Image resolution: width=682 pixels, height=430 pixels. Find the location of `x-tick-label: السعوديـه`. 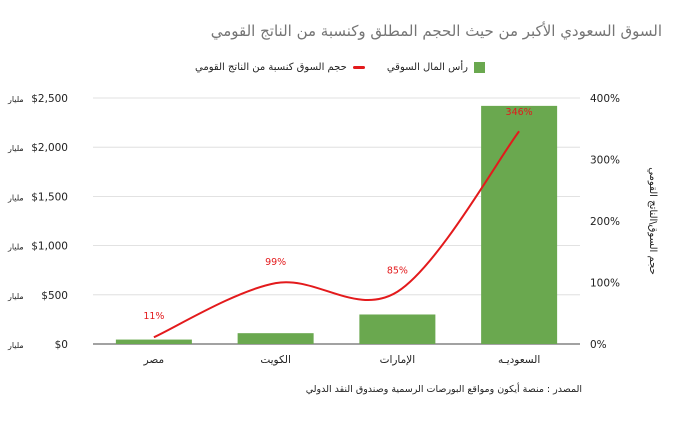

x-tick-label: السعوديـه is located at coordinates (519, 360).